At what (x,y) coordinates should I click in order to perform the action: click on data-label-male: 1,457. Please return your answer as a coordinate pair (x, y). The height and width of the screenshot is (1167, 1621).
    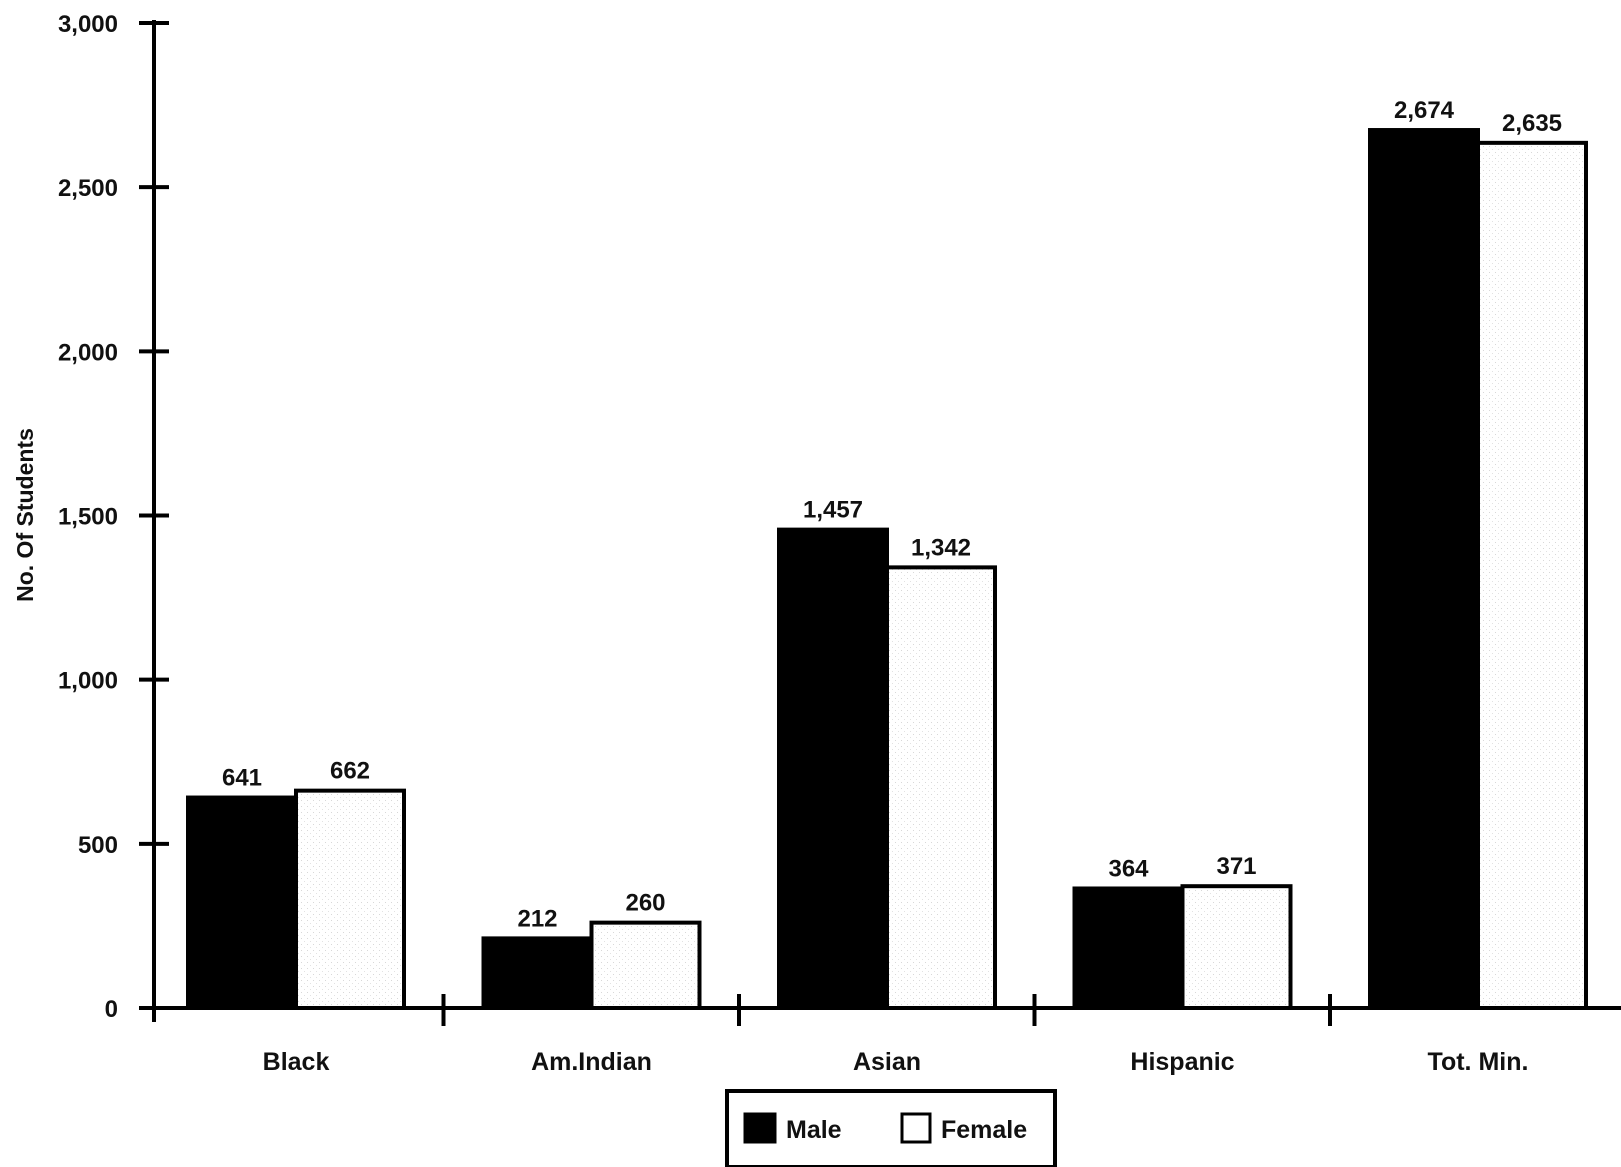
    Looking at the image, I should click on (833, 510).